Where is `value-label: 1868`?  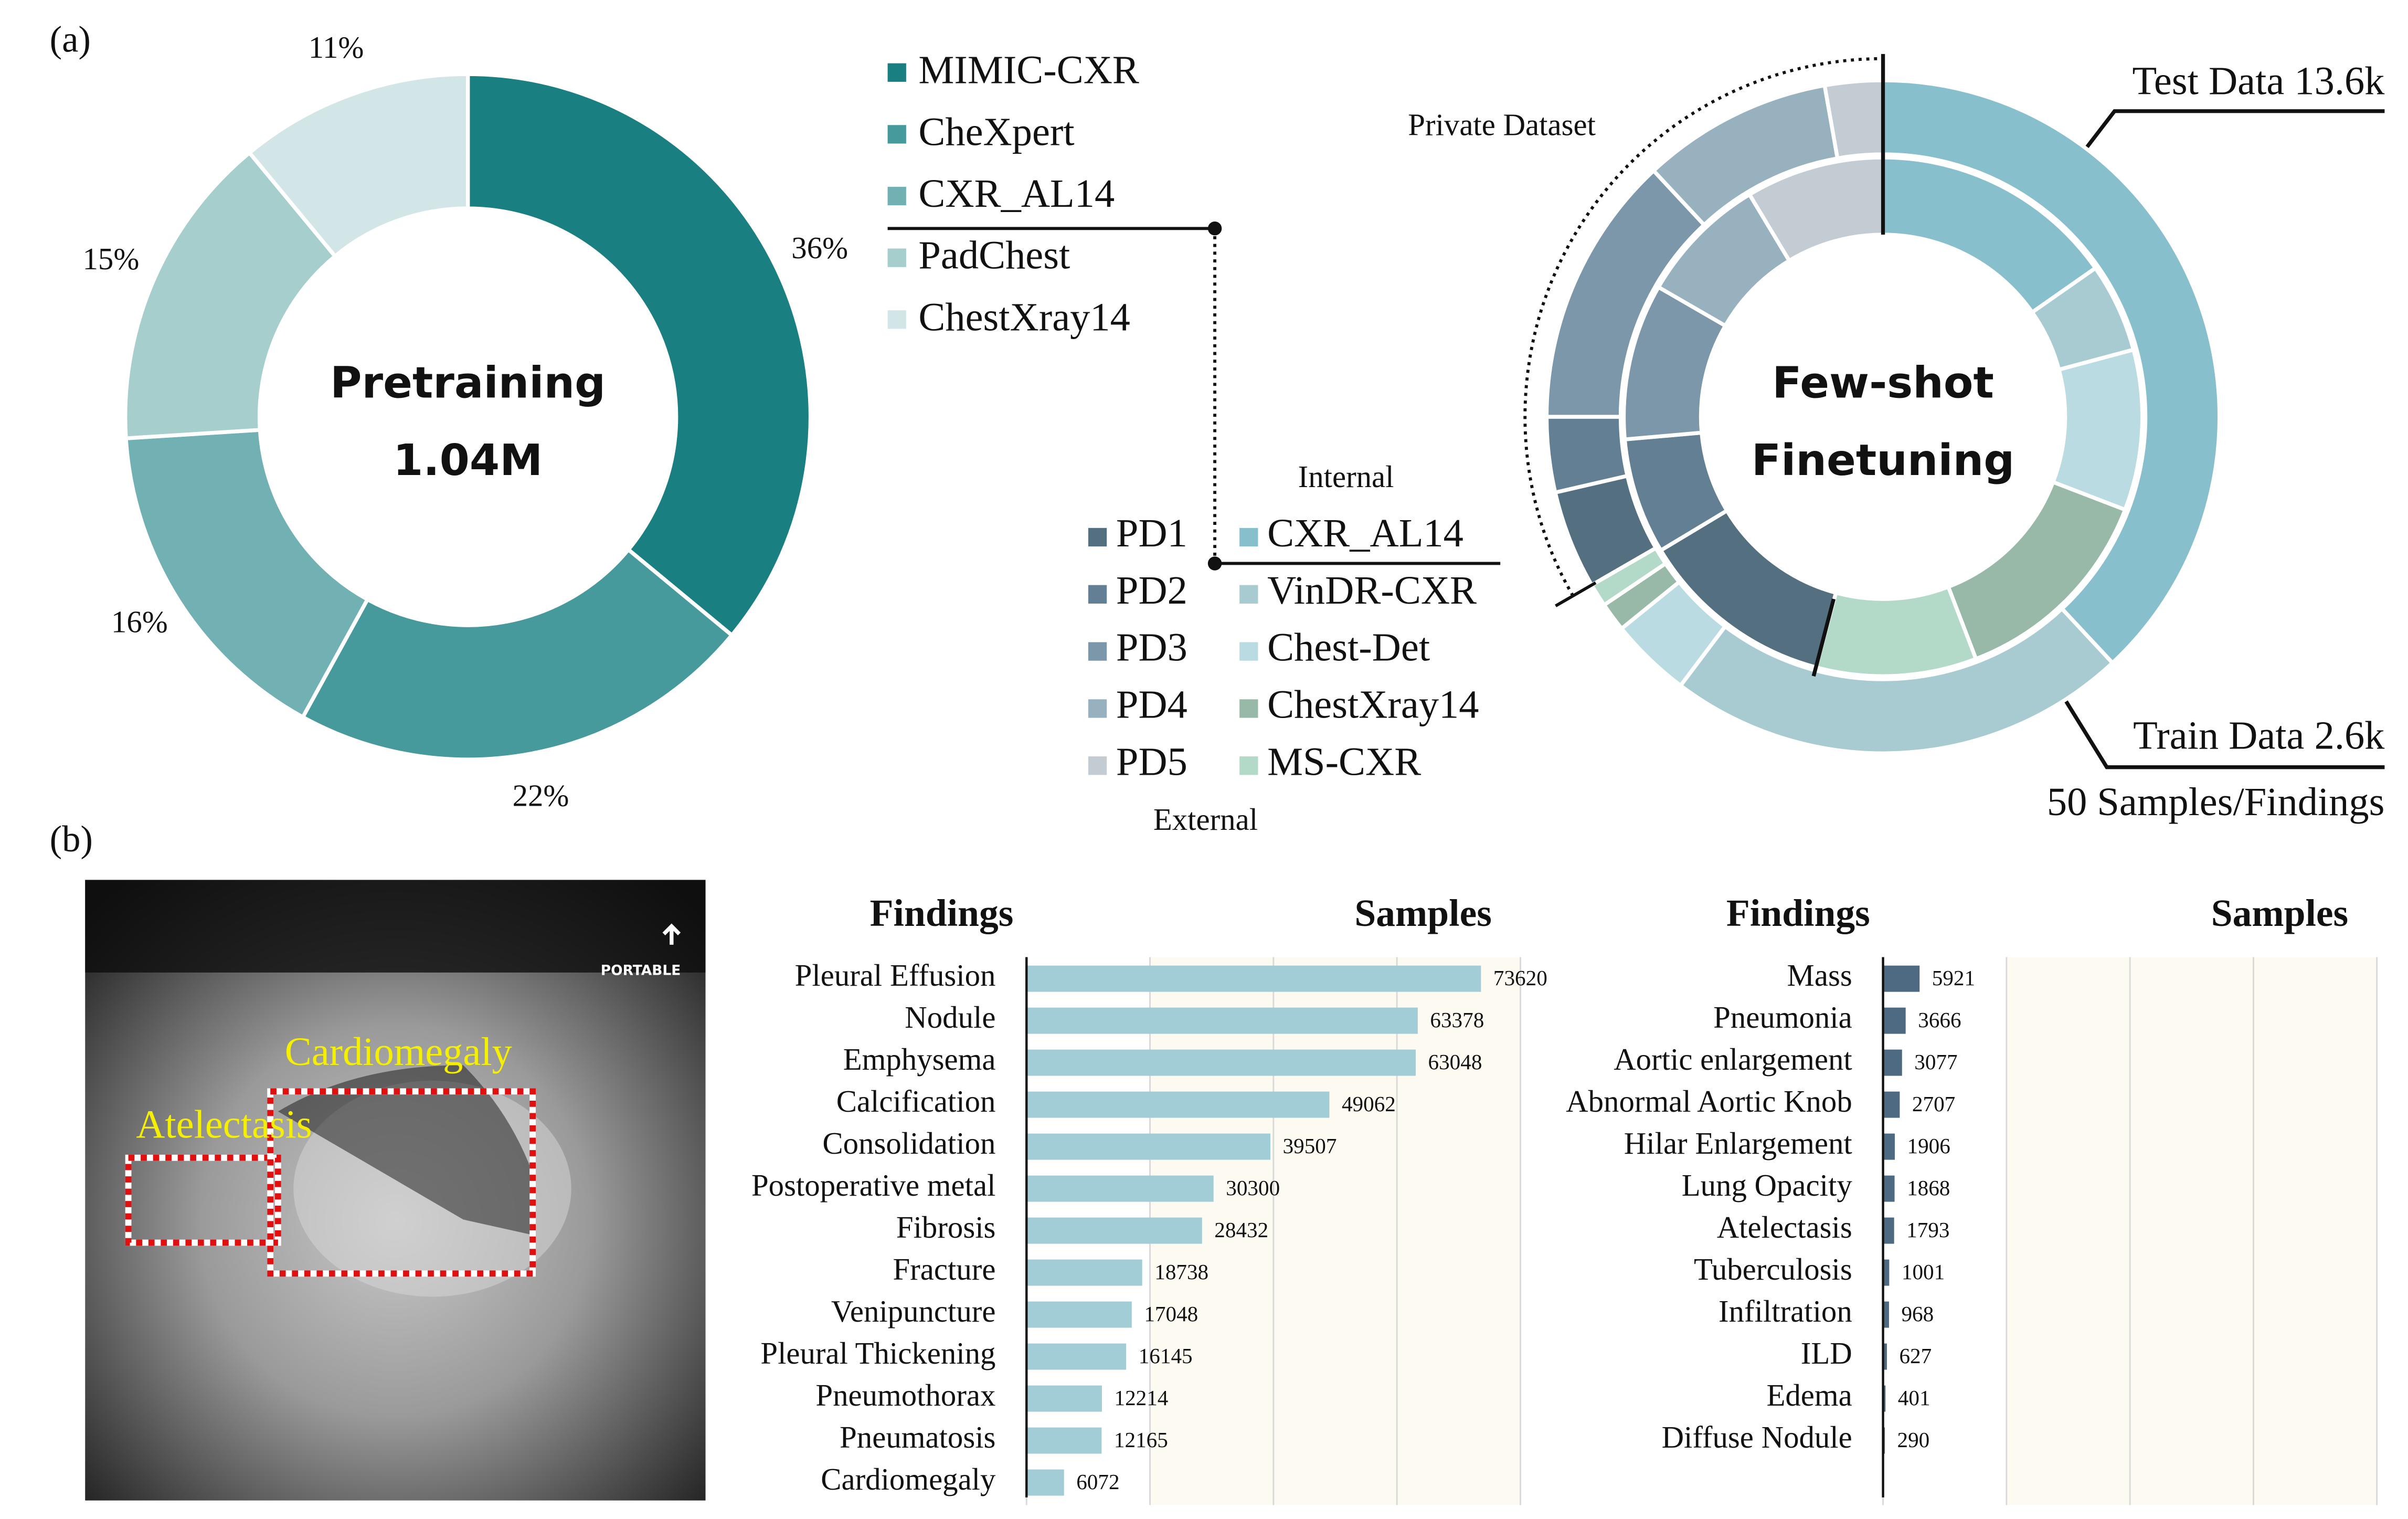
value-label: 1868 is located at coordinates (1928, 1188).